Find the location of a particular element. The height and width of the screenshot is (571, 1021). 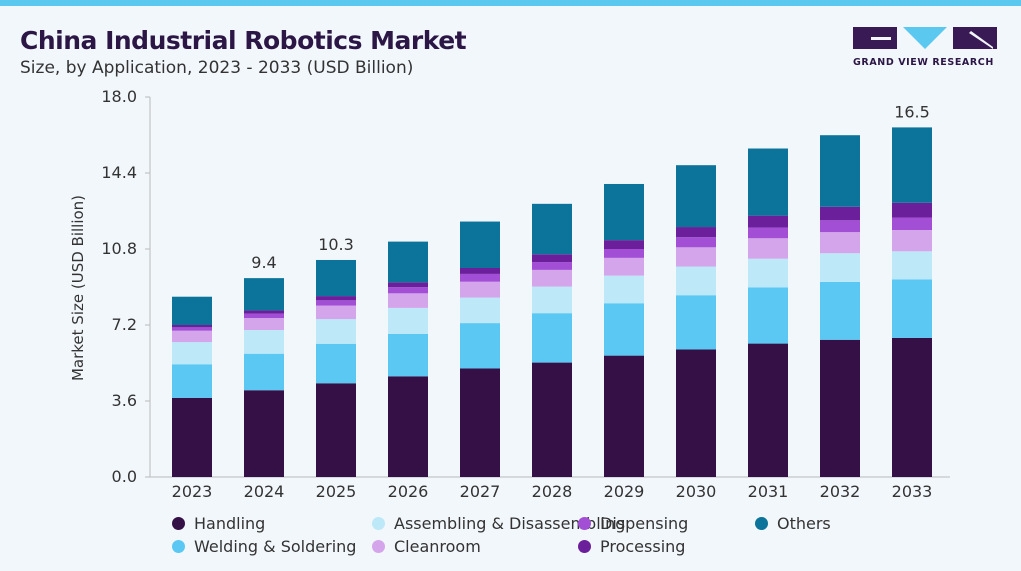

bar-segment-welding-soldering-2025 is located at coordinates (336, 363).